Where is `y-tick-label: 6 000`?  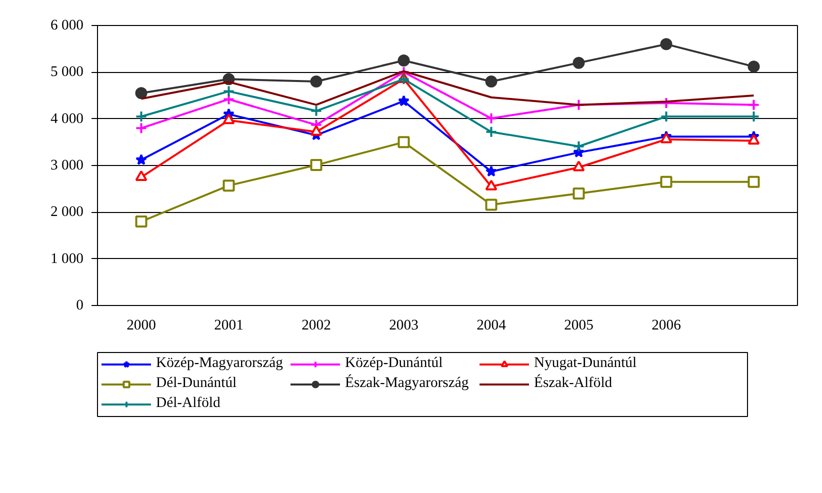 y-tick-label: 6 000 is located at coordinates (67, 26).